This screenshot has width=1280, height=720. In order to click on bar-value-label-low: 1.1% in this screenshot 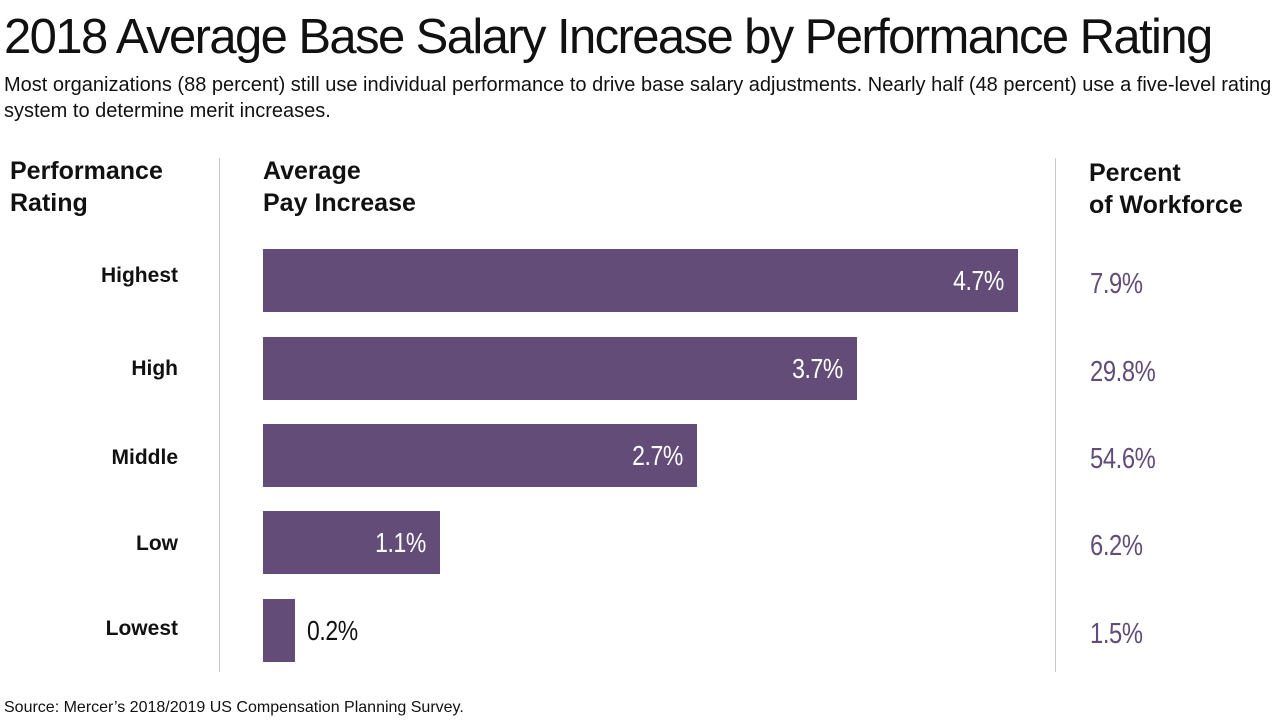, I will do `click(400, 542)`.